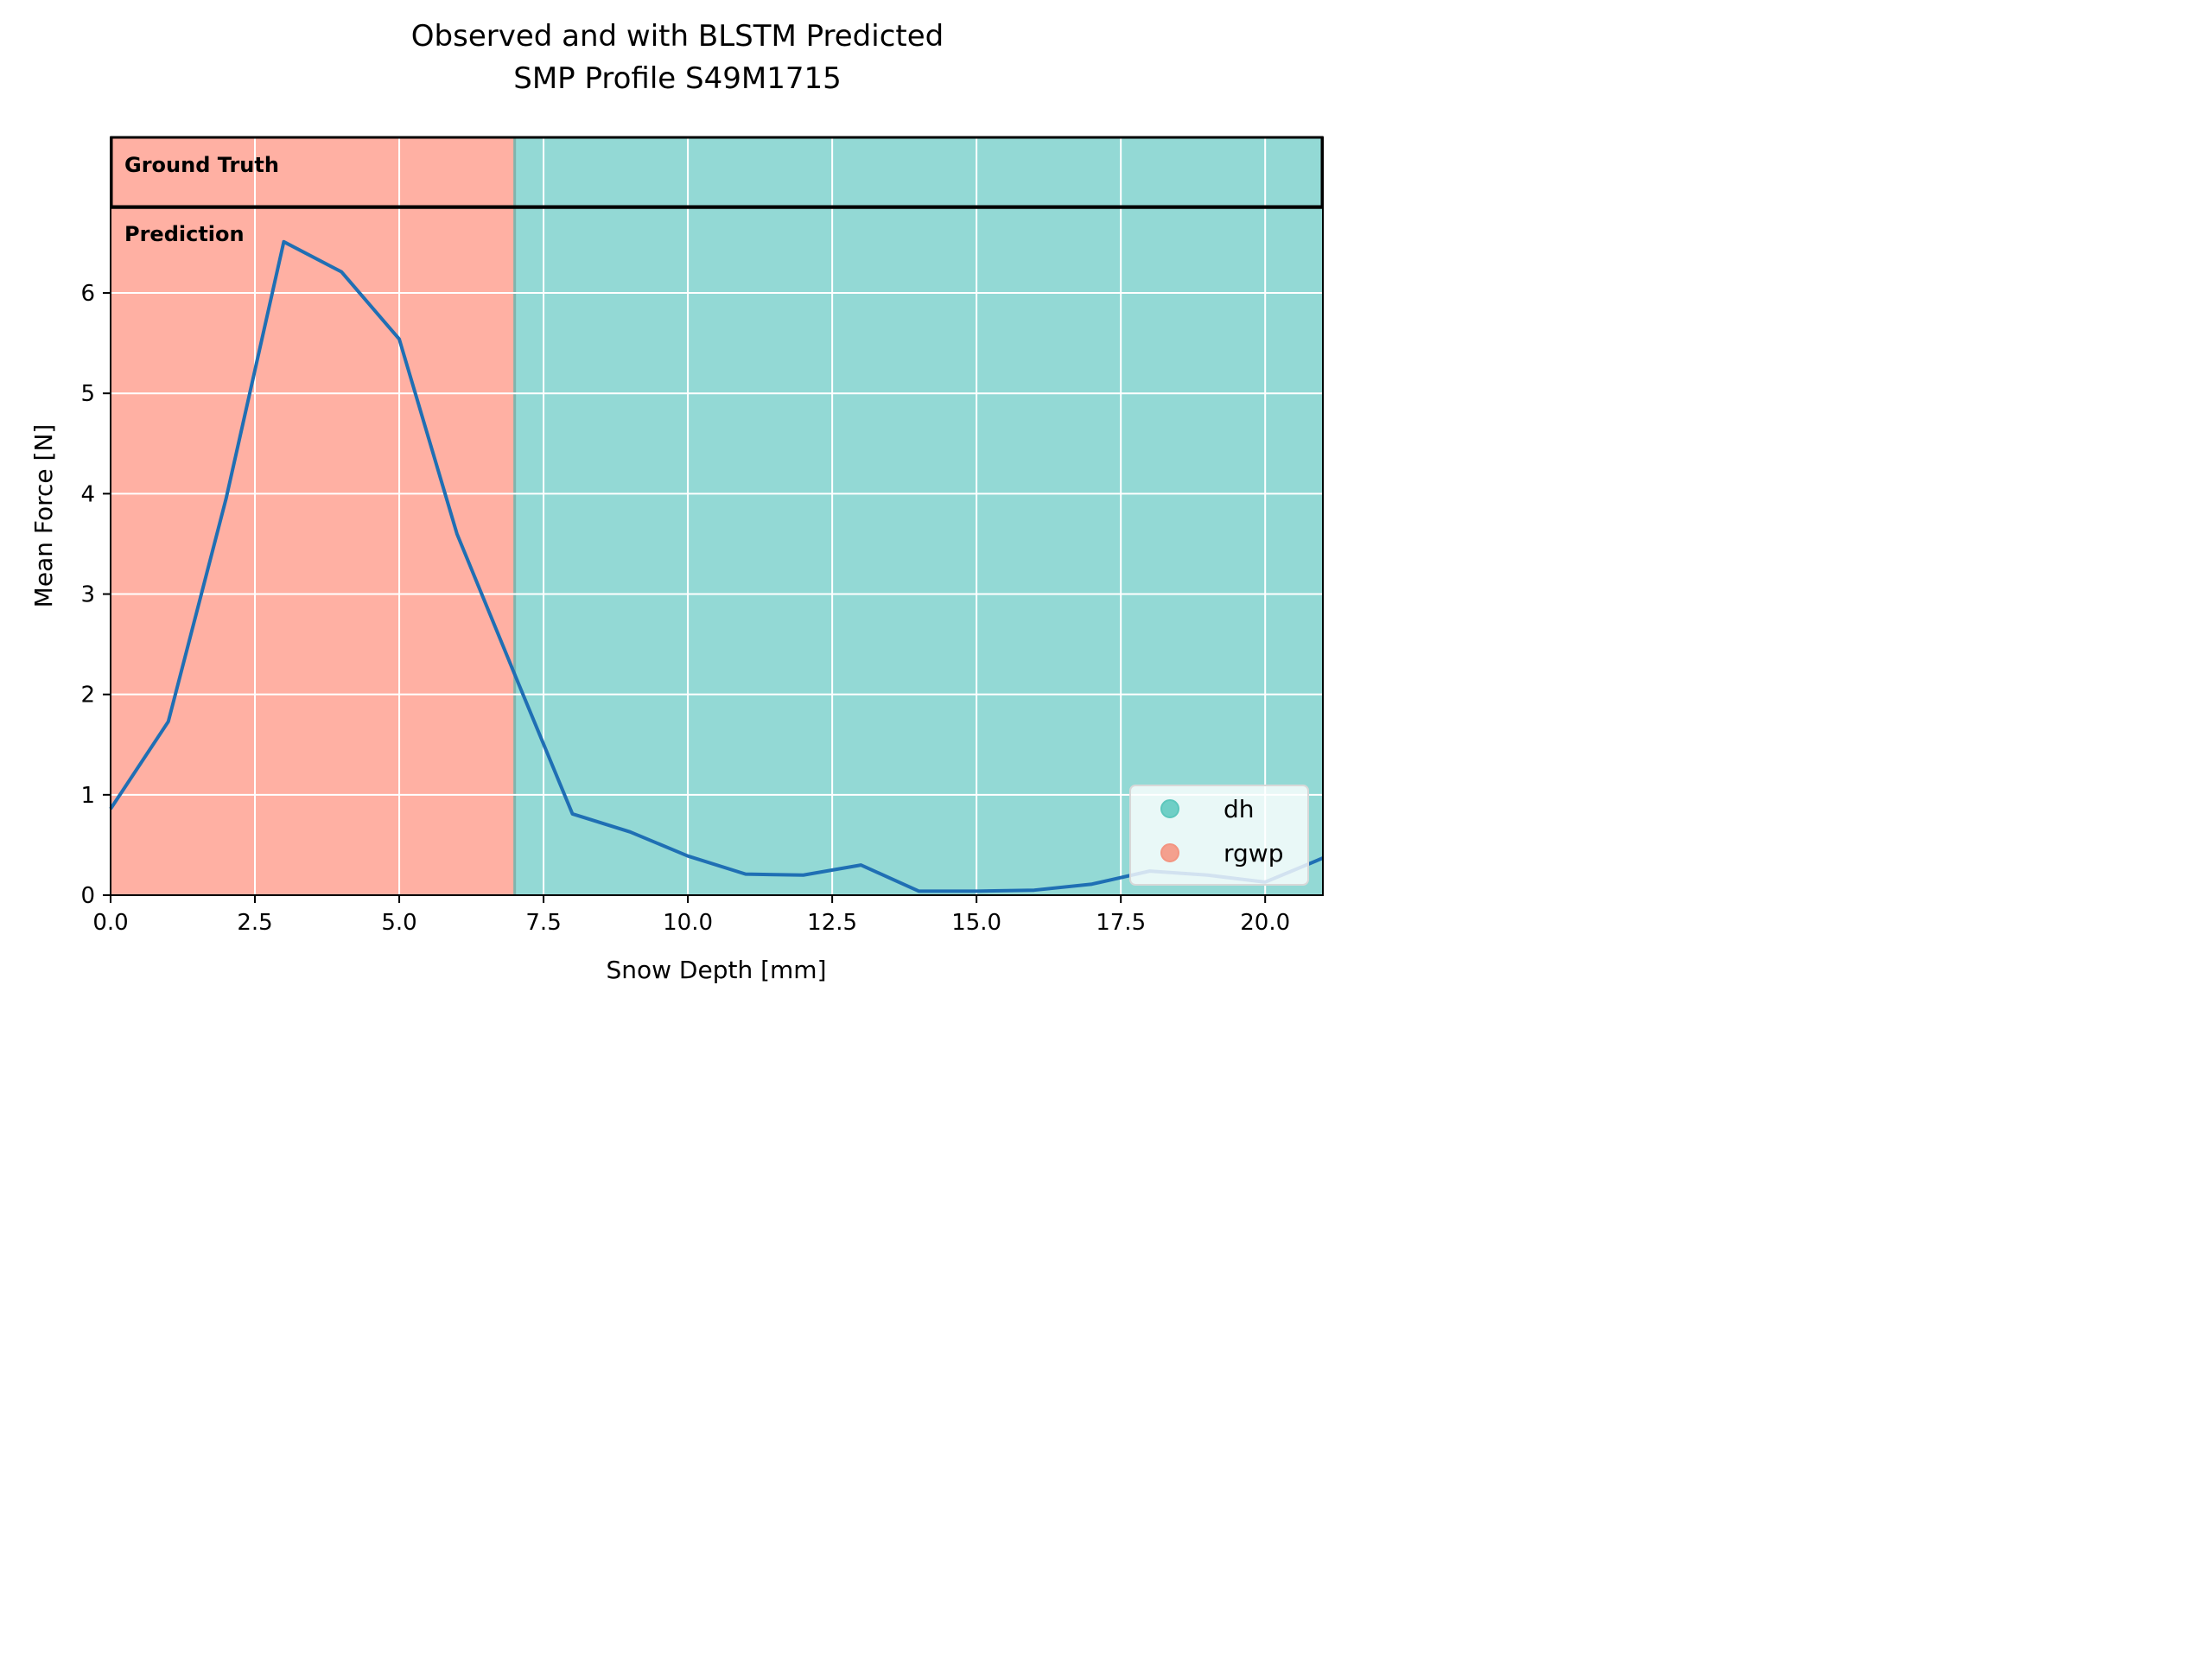  What do you see at coordinates (543, 923) in the screenshot?
I see `x-tick-label: 7.5` at bounding box center [543, 923].